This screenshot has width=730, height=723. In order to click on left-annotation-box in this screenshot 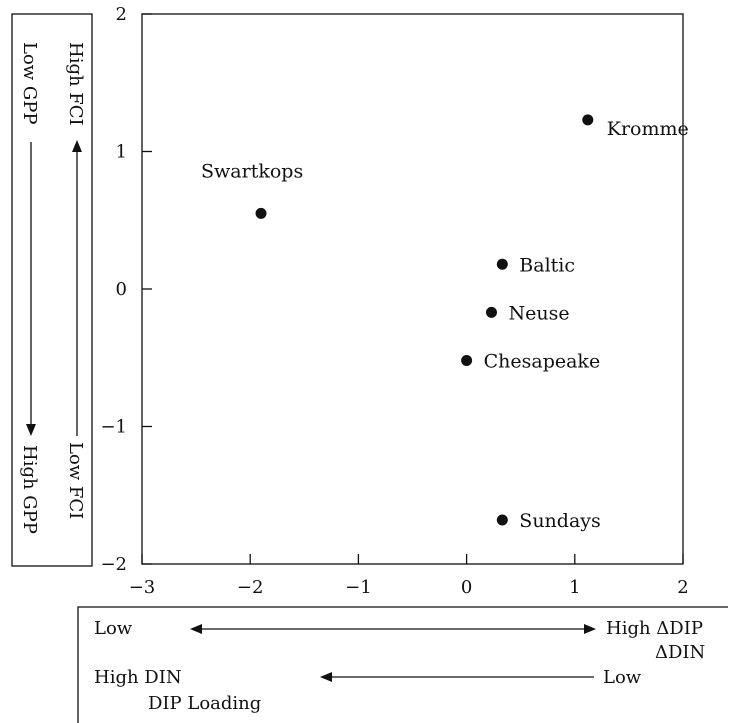, I will do `click(52, 290)`.